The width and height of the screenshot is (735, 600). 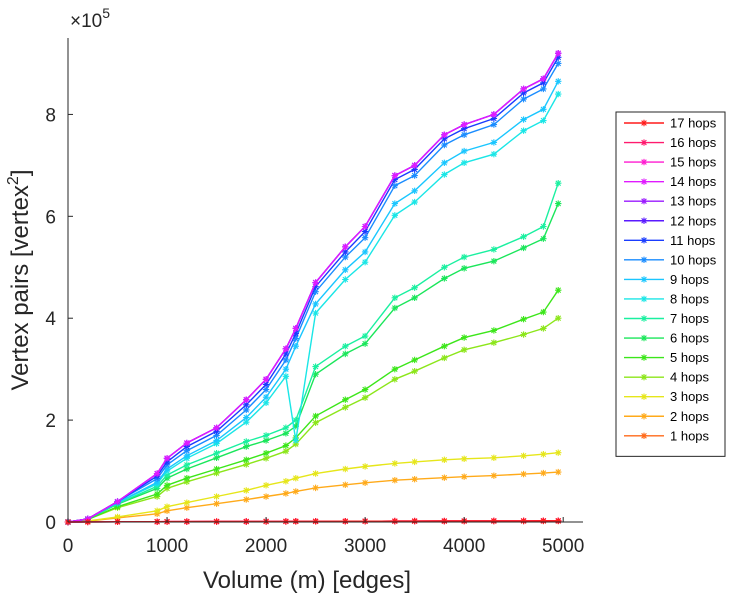 I want to click on series-3-hops, so click(x=313, y=487).